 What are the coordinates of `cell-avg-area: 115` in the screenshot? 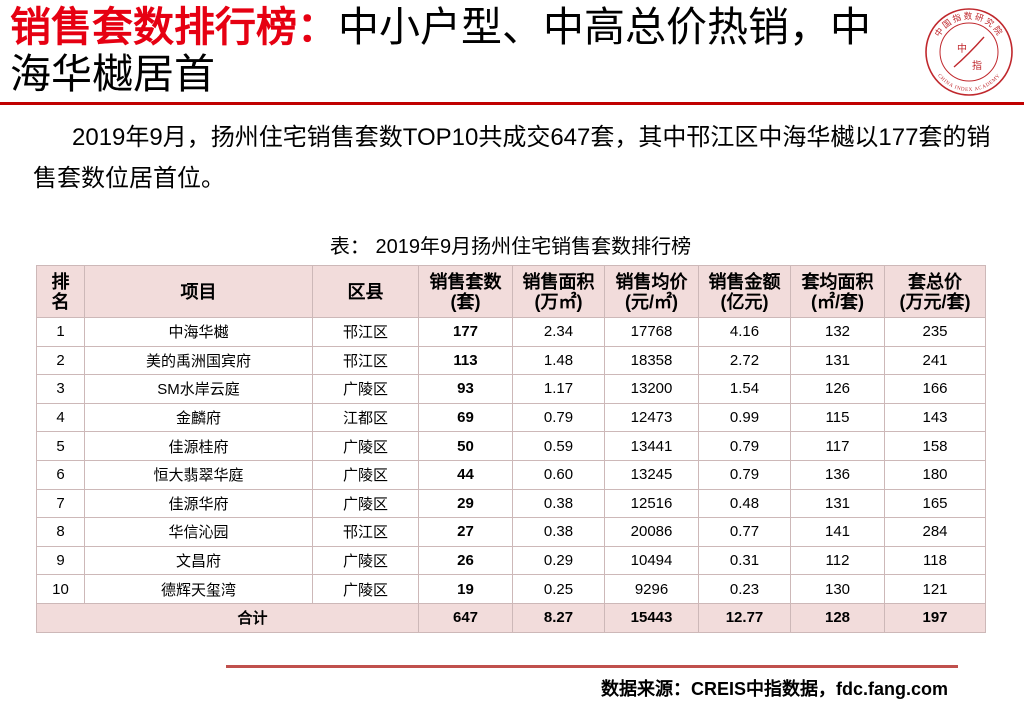 It's located at (837, 417).